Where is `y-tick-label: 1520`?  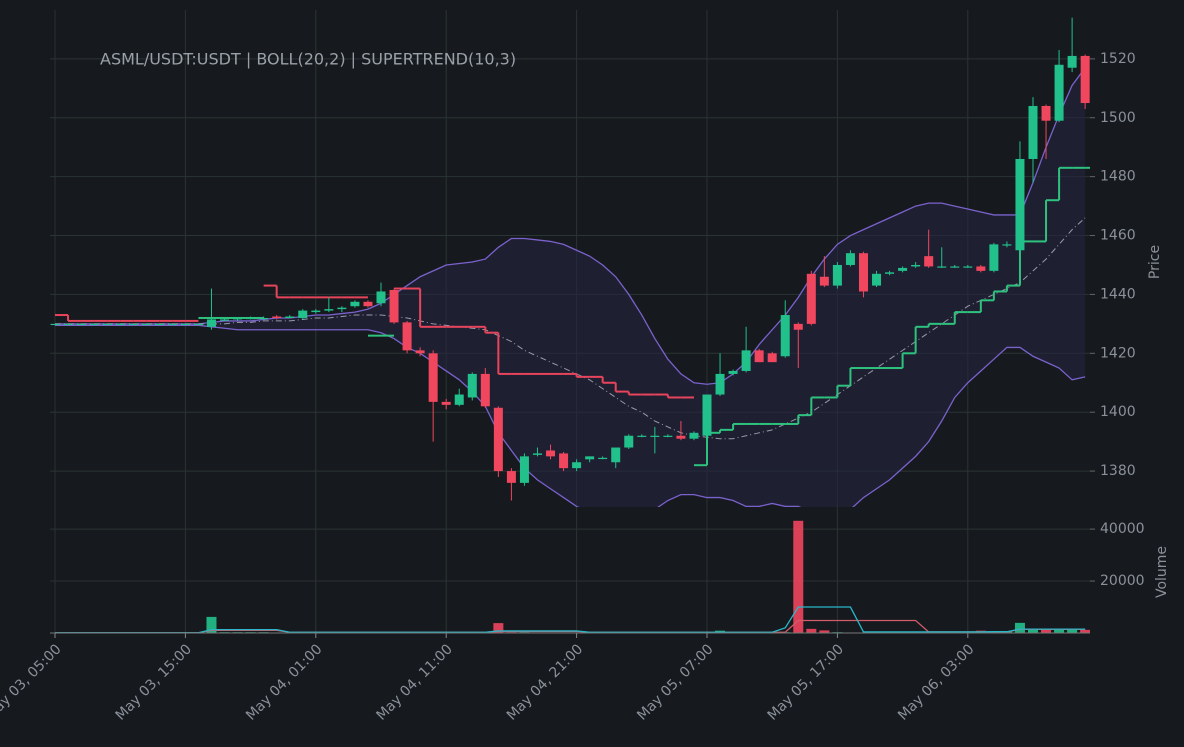 y-tick-label: 1520 is located at coordinates (1118, 59).